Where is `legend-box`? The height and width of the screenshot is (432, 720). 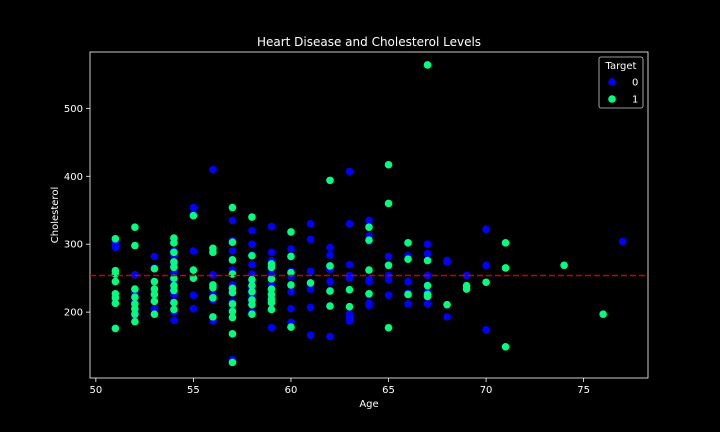
legend-box is located at coordinates (621, 82).